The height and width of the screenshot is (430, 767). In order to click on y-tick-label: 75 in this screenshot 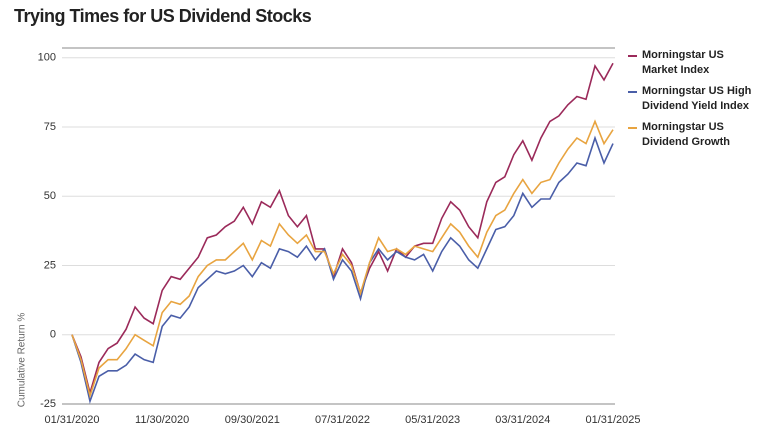, I will do `click(50, 127)`.